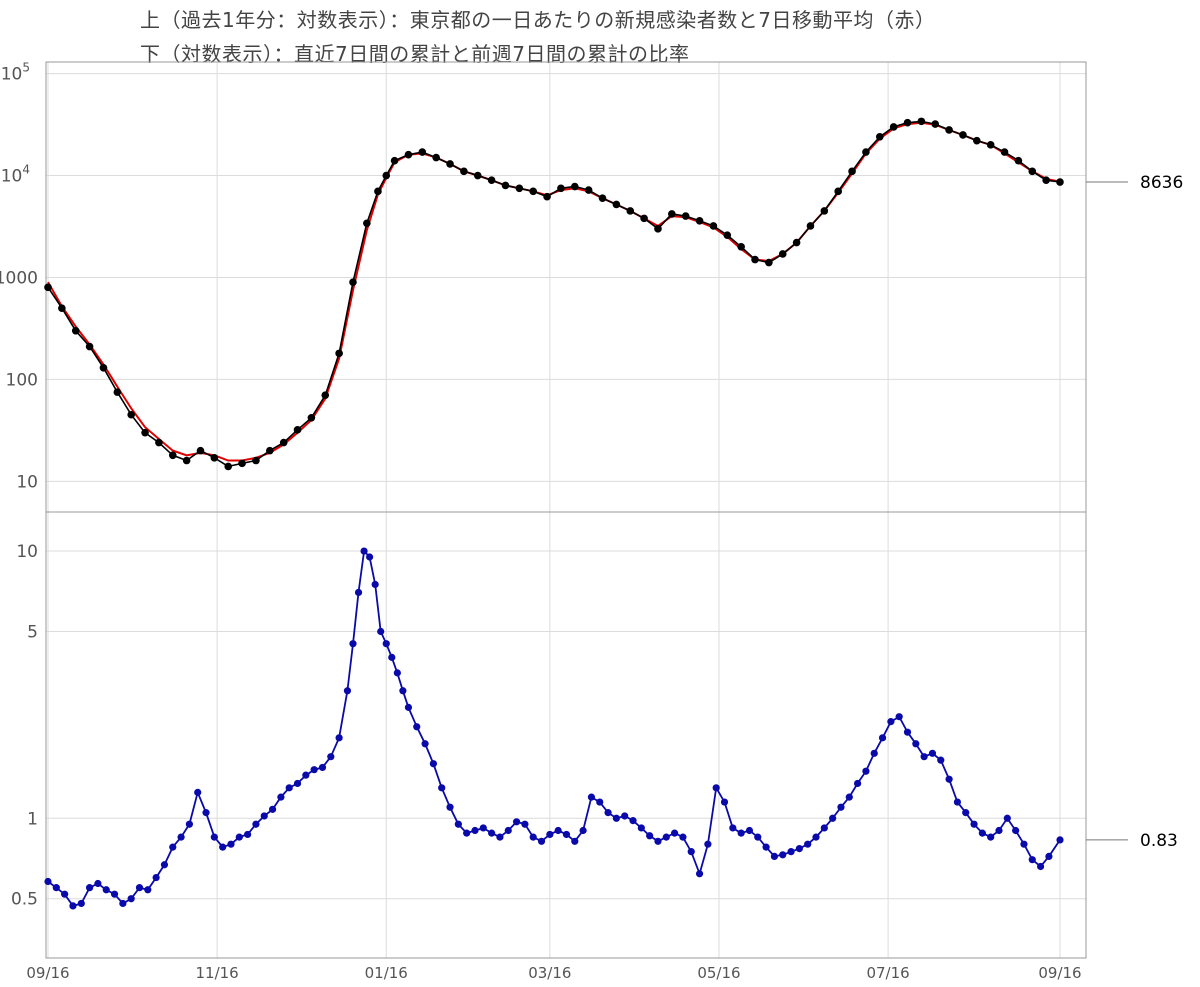 The height and width of the screenshot is (987, 1200). What do you see at coordinates (1161, 183) in the screenshot?
I see `last-daily-value-label: 8636` at bounding box center [1161, 183].